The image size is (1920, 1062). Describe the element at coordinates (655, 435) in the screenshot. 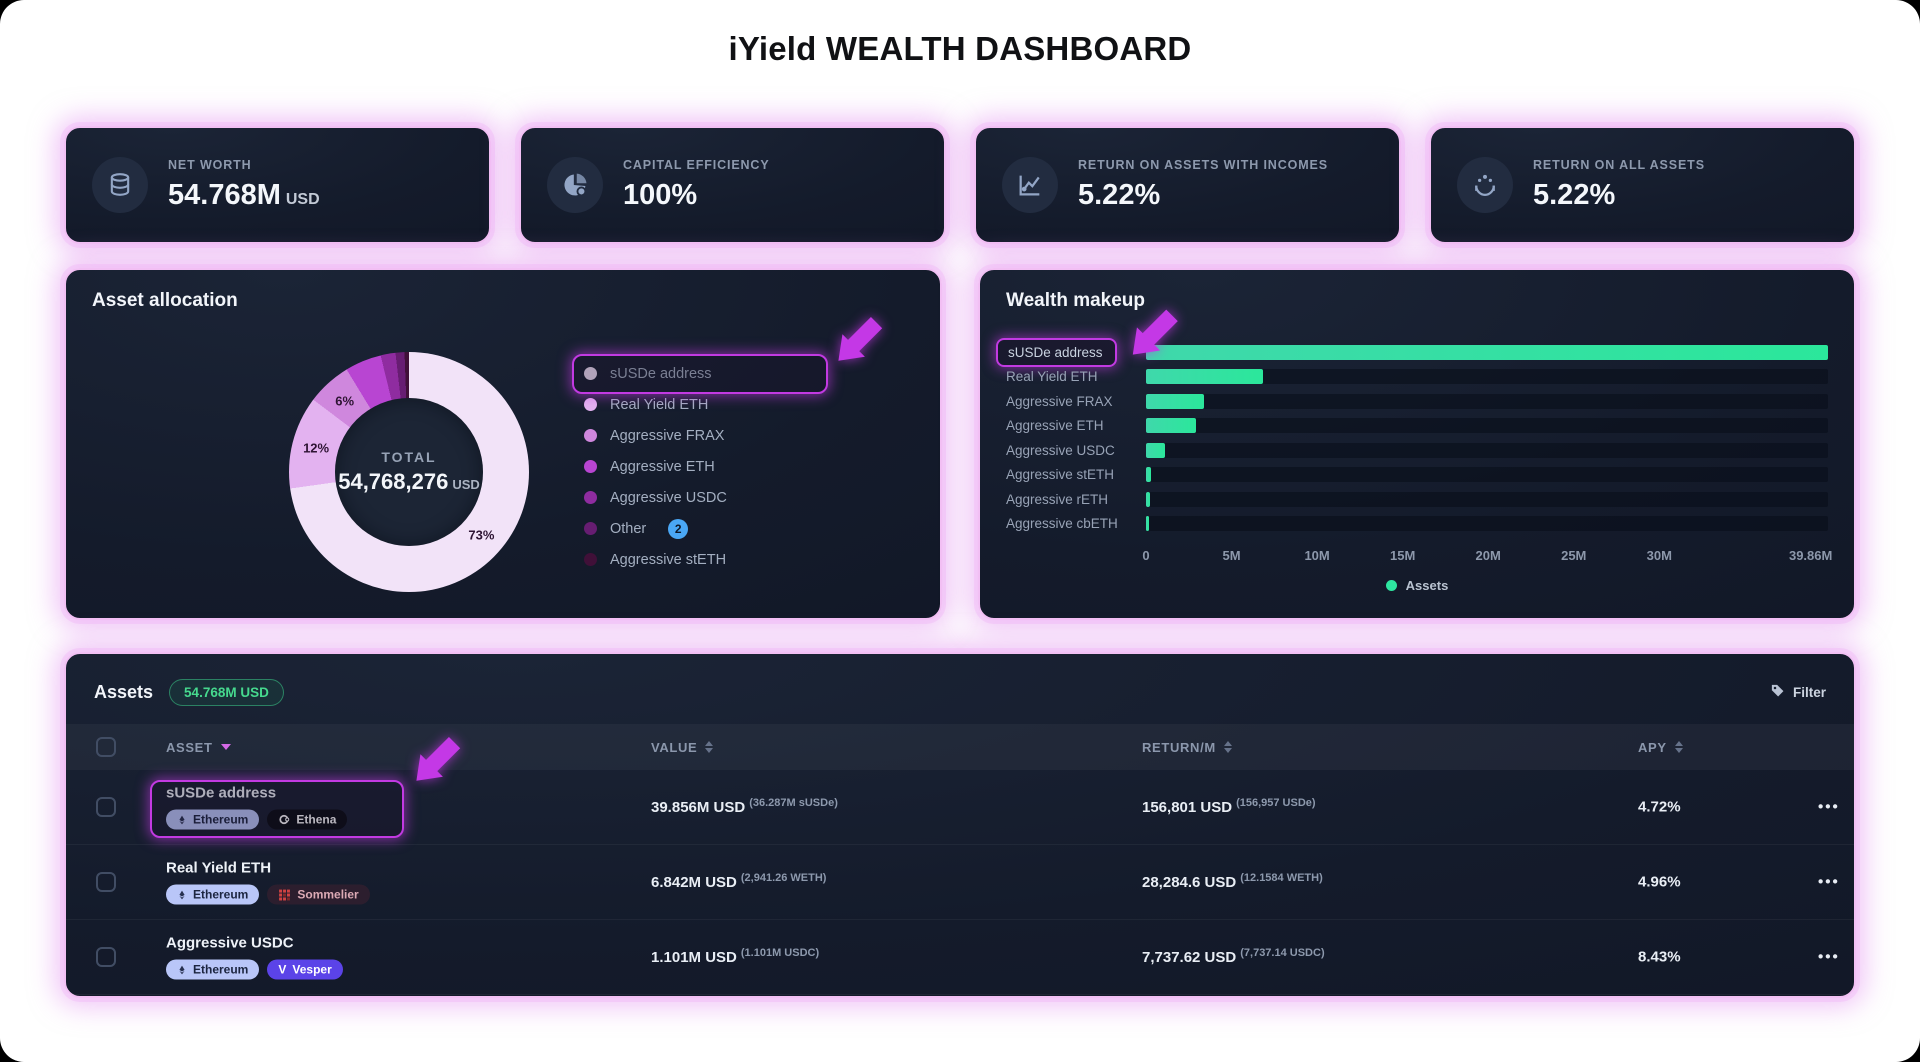

I see `legend-item-aggressive-frax: Aggressive FRAX` at that location.